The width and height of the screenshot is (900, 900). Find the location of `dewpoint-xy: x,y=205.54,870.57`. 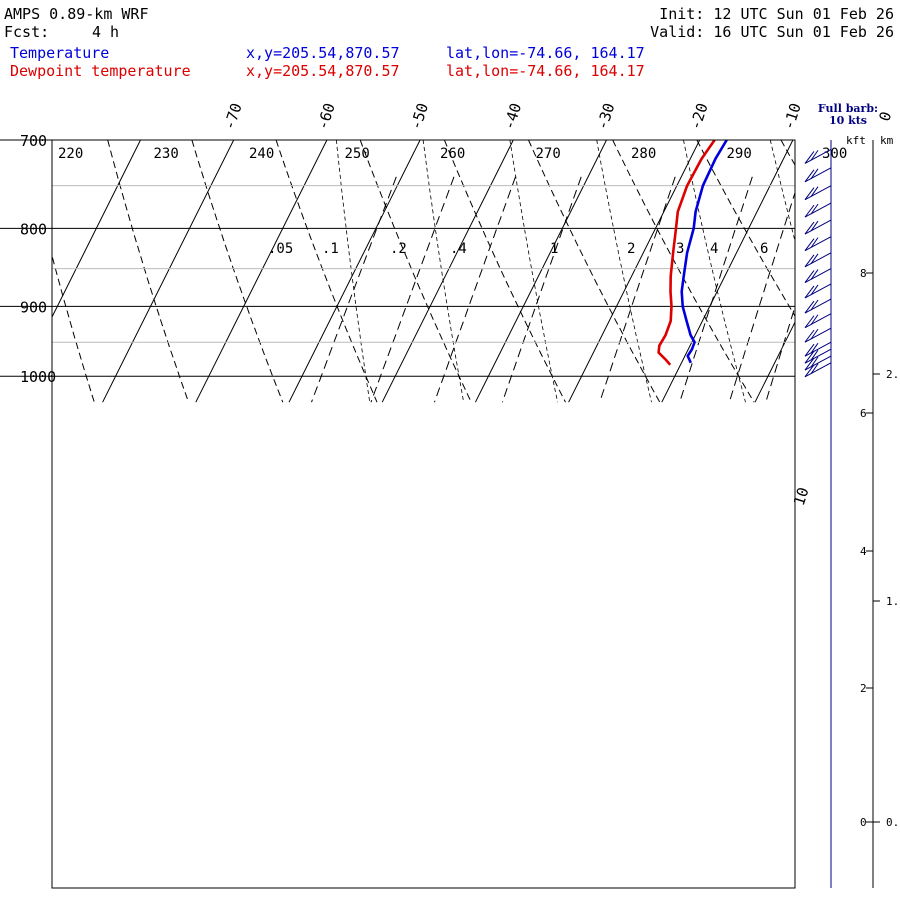

dewpoint-xy: x,y=205.54,870.57 is located at coordinates (323, 71).